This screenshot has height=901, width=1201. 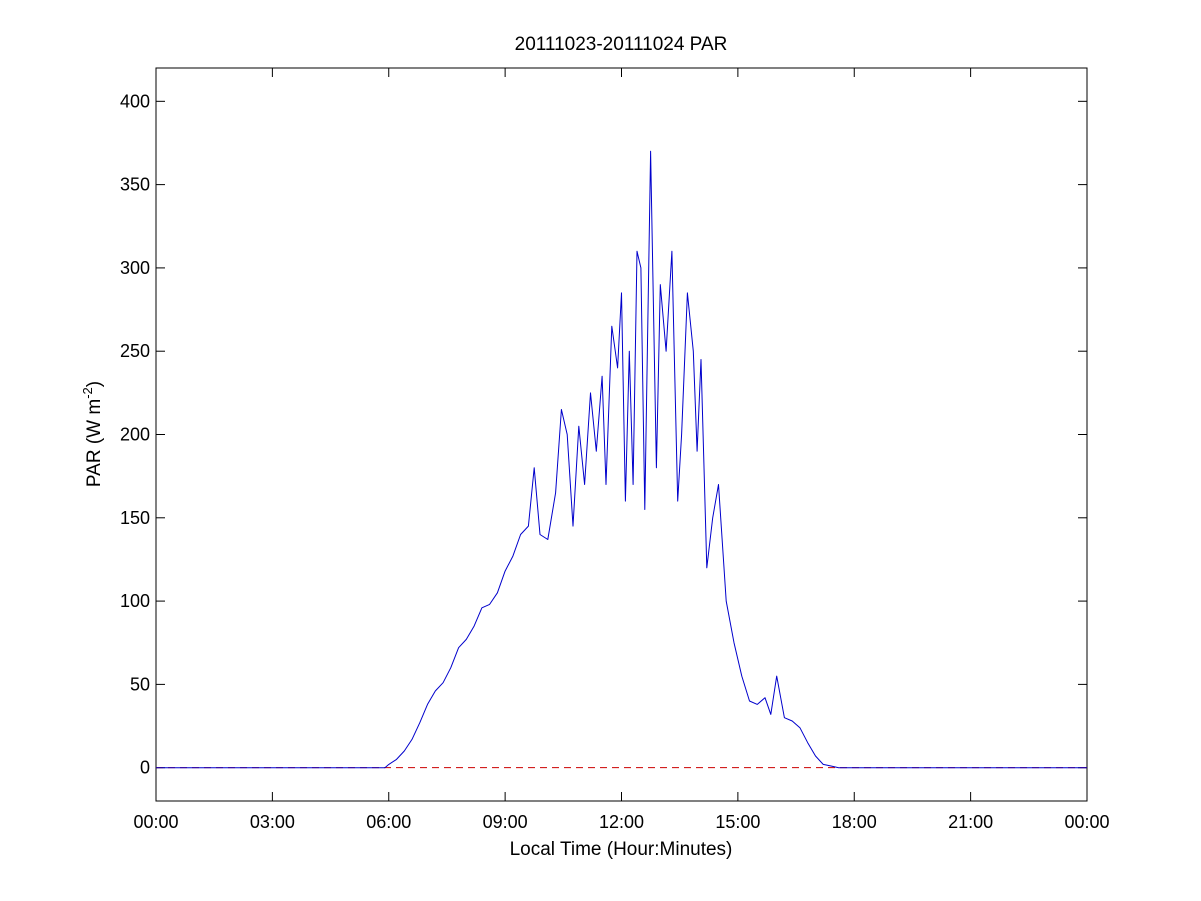 I want to click on x-tick-label: 21:00, so click(x=970, y=822).